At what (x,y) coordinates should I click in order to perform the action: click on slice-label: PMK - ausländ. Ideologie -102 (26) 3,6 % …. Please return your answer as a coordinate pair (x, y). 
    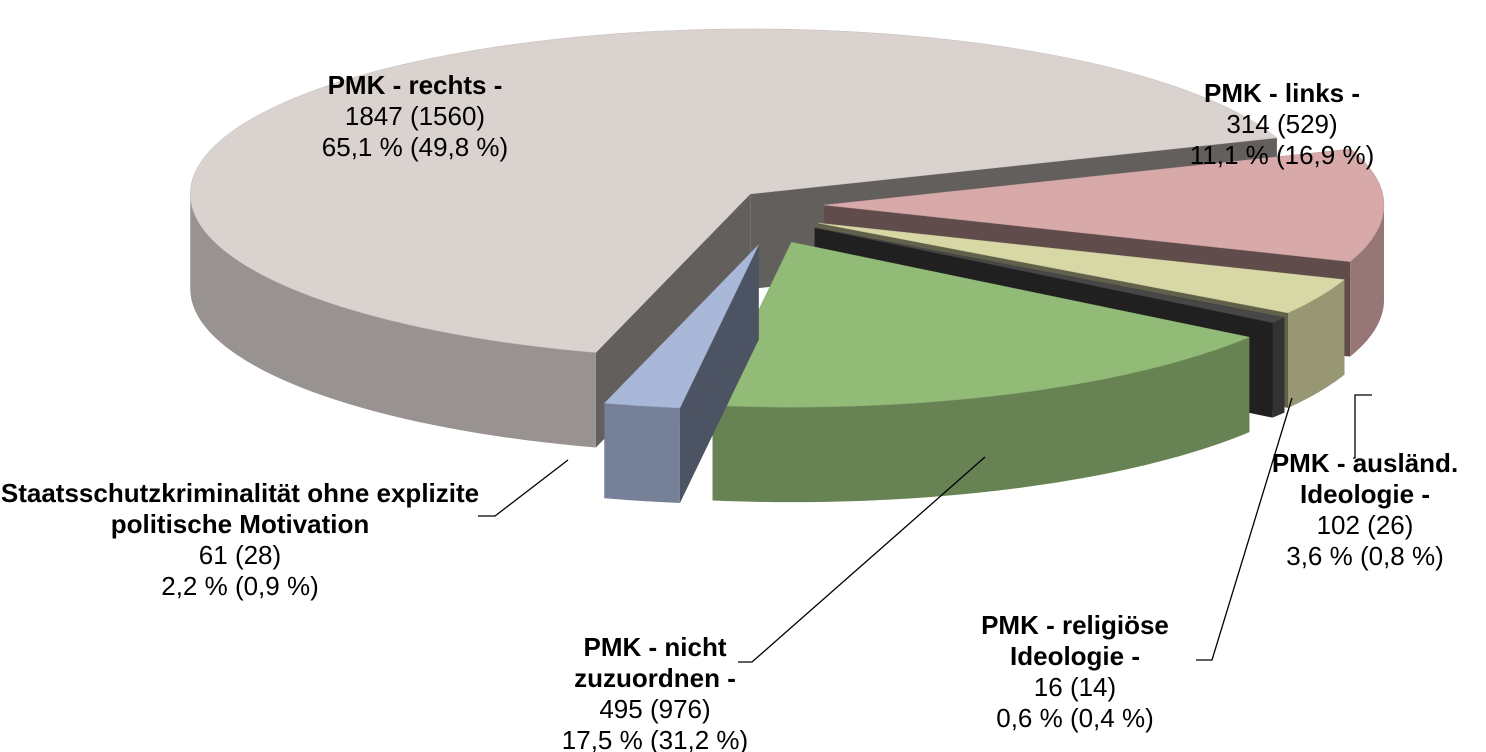
    Looking at the image, I should click on (1363, 510).